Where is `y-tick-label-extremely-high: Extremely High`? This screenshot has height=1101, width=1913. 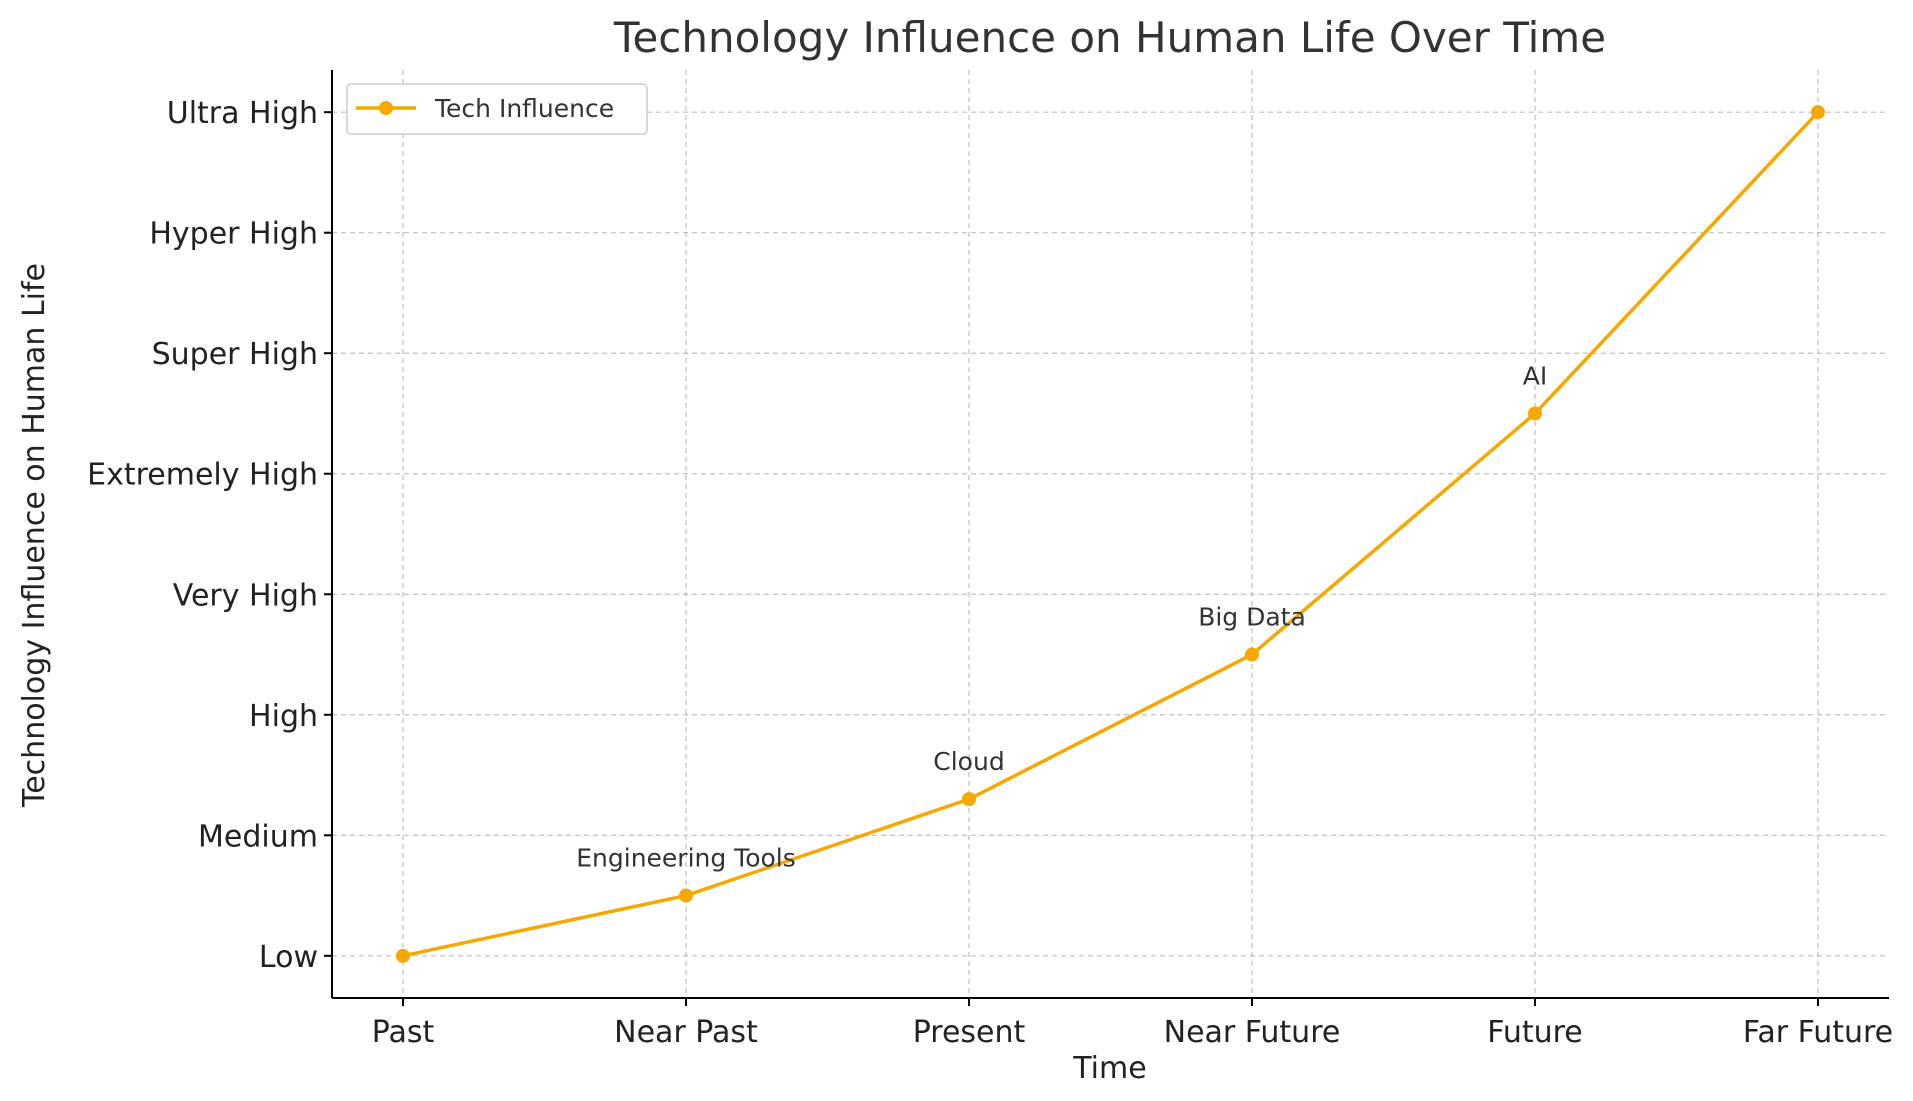
y-tick-label-extremely-high: Extremely High is located at coordinates (202, 475).